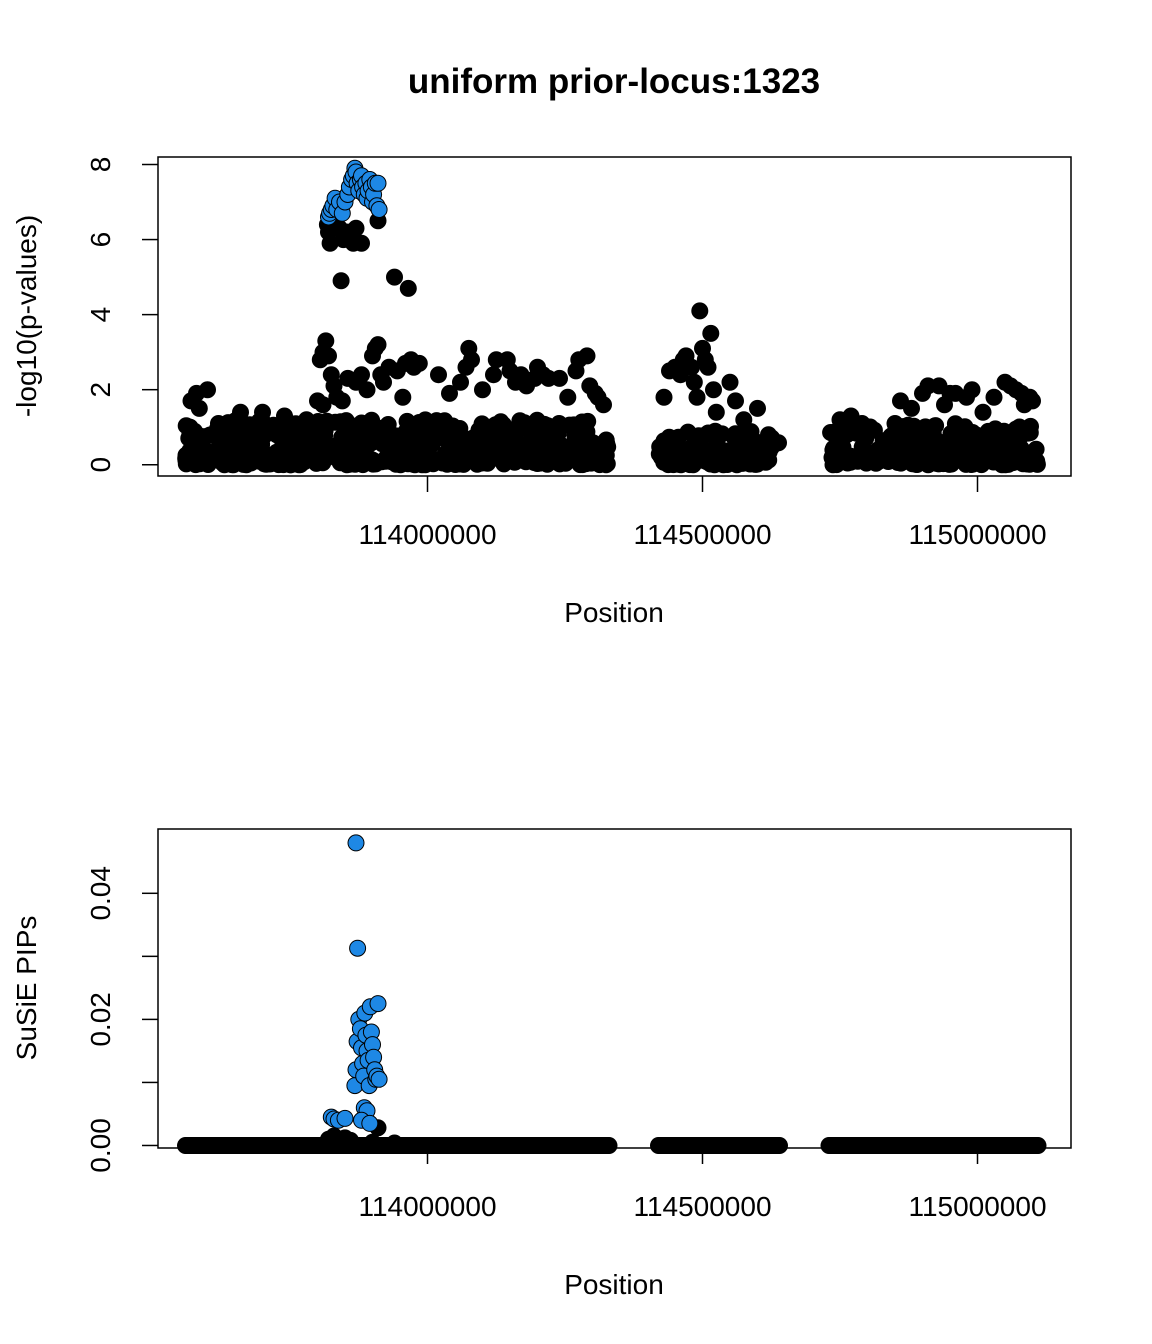 The width and height of the screenshot is (1152, 1344). I want to click on pip-x-axis: 114000000 114500000 115000000, so click(702, 1185).